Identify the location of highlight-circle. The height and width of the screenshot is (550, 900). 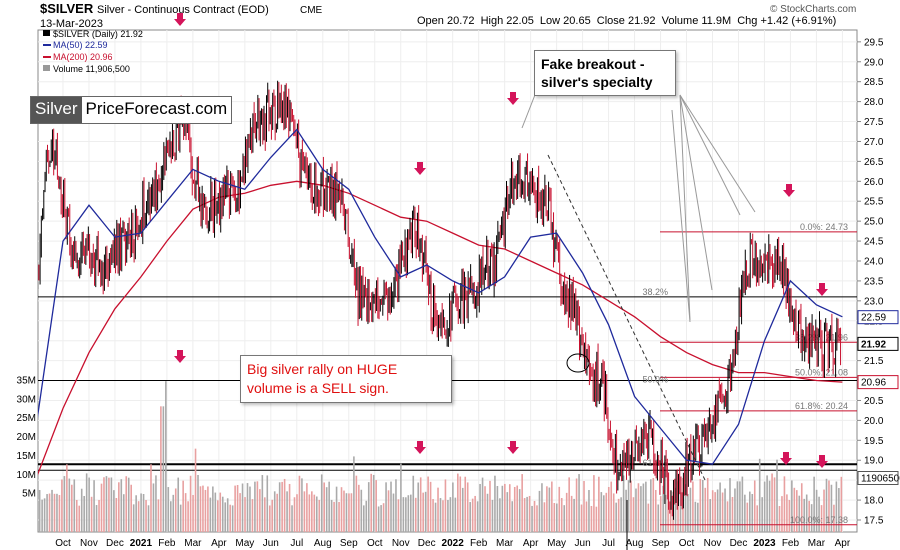
(578, 363).